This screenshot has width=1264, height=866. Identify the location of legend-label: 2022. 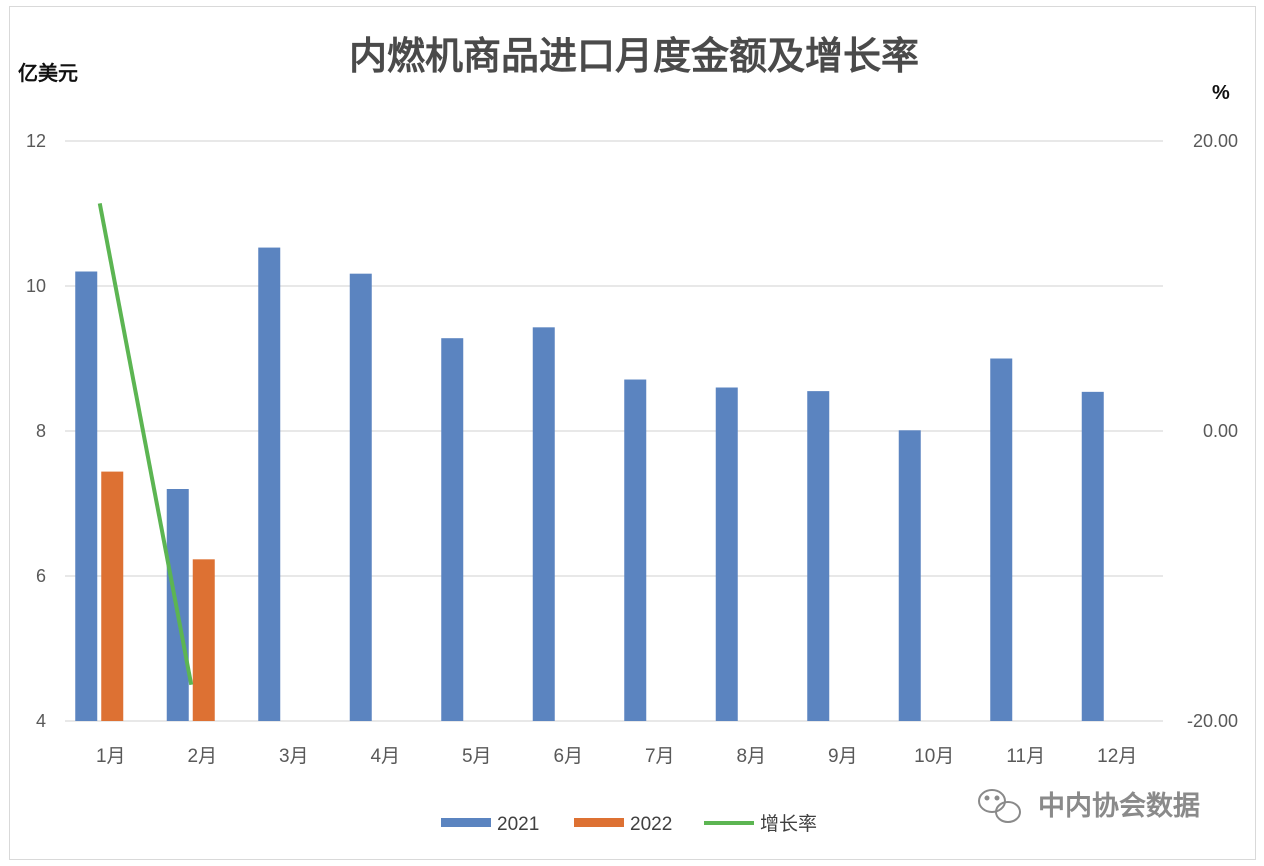
(651, 824).